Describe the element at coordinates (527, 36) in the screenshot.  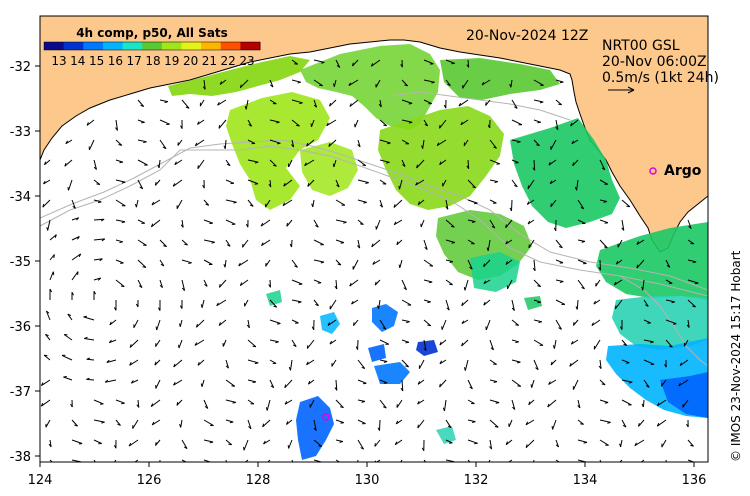
I see `datetime-label: 20-Nov-2024 12Z` at that location.